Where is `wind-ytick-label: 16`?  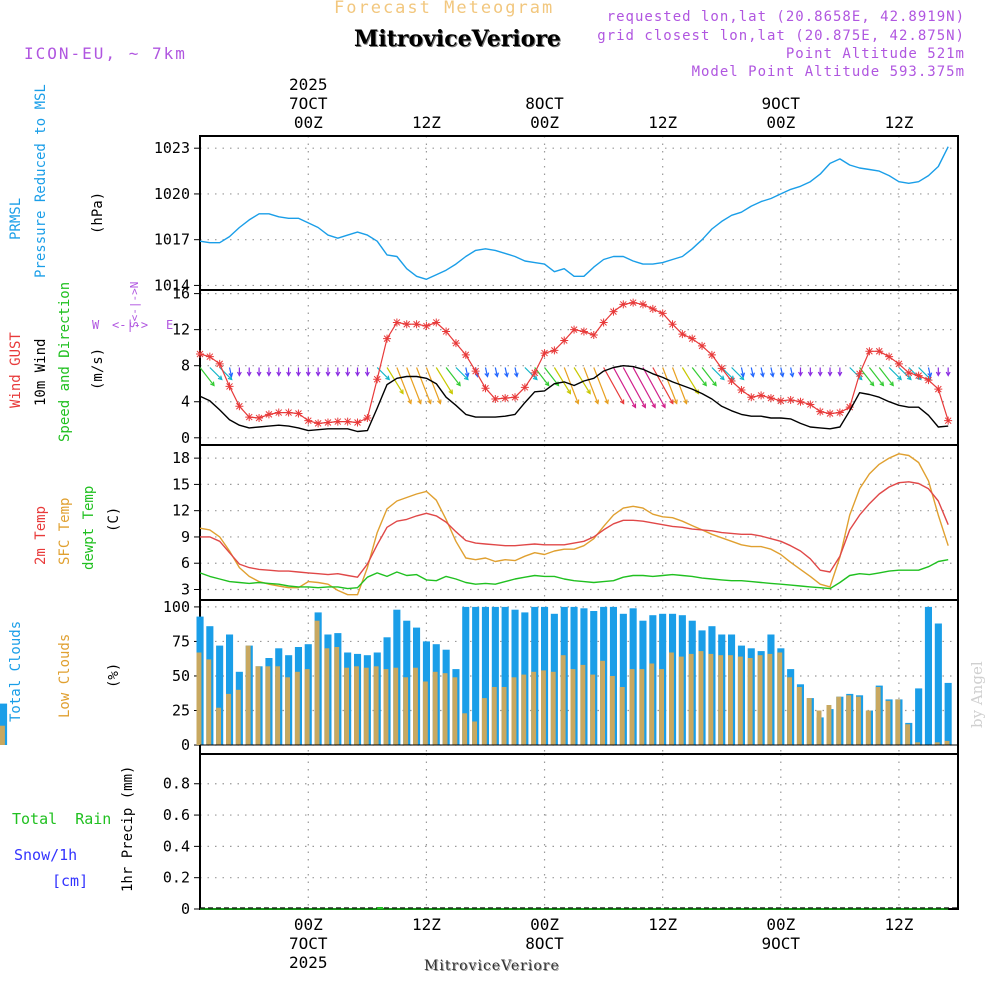
wind-ytick-label: 16 is located at coordinates (181, 294).